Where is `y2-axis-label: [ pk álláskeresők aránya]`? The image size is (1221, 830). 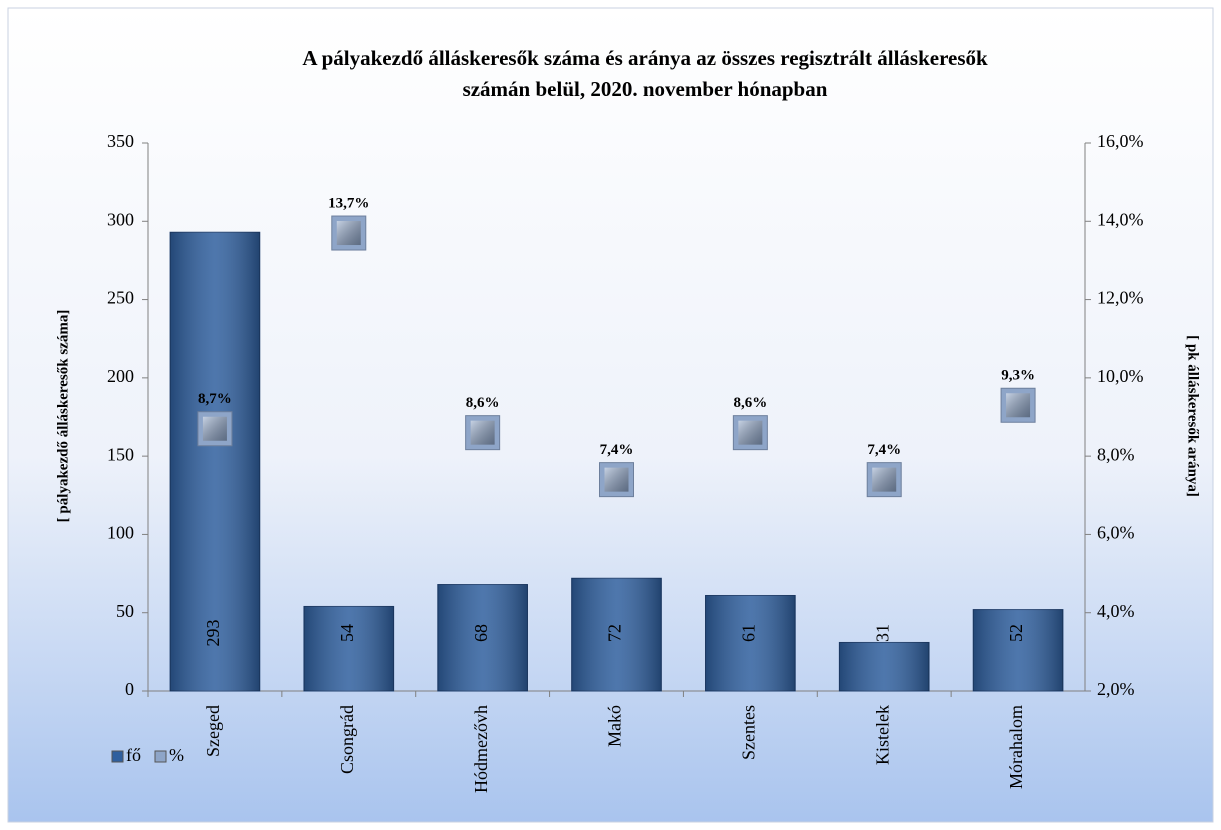
y2-axis-label: [ pk álláskeresők aránya] is located at coordinates (1193, 416).